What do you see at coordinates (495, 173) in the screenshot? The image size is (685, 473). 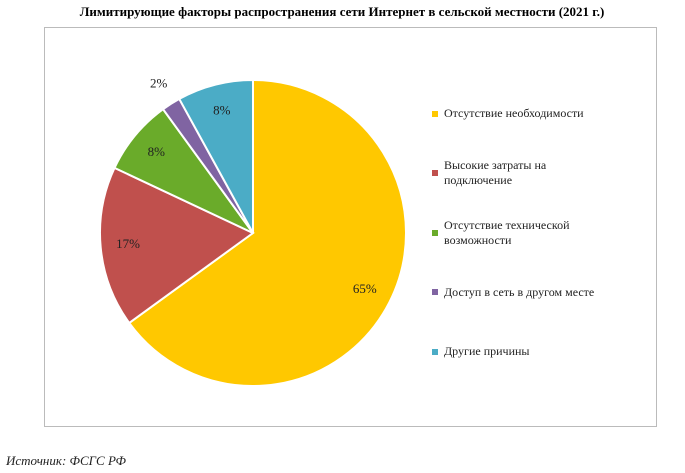 I see `legend-label: Высокие затраты на подключение` at bounding box center [495, 173].